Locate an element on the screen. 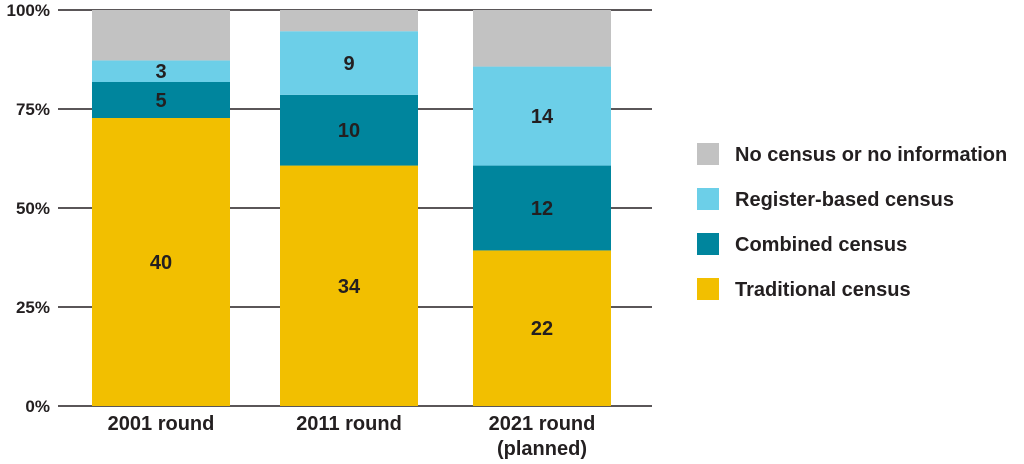 This screenshot has width=1024, height=464. segment-data-label: 10 is located at coordinates (349, 131).